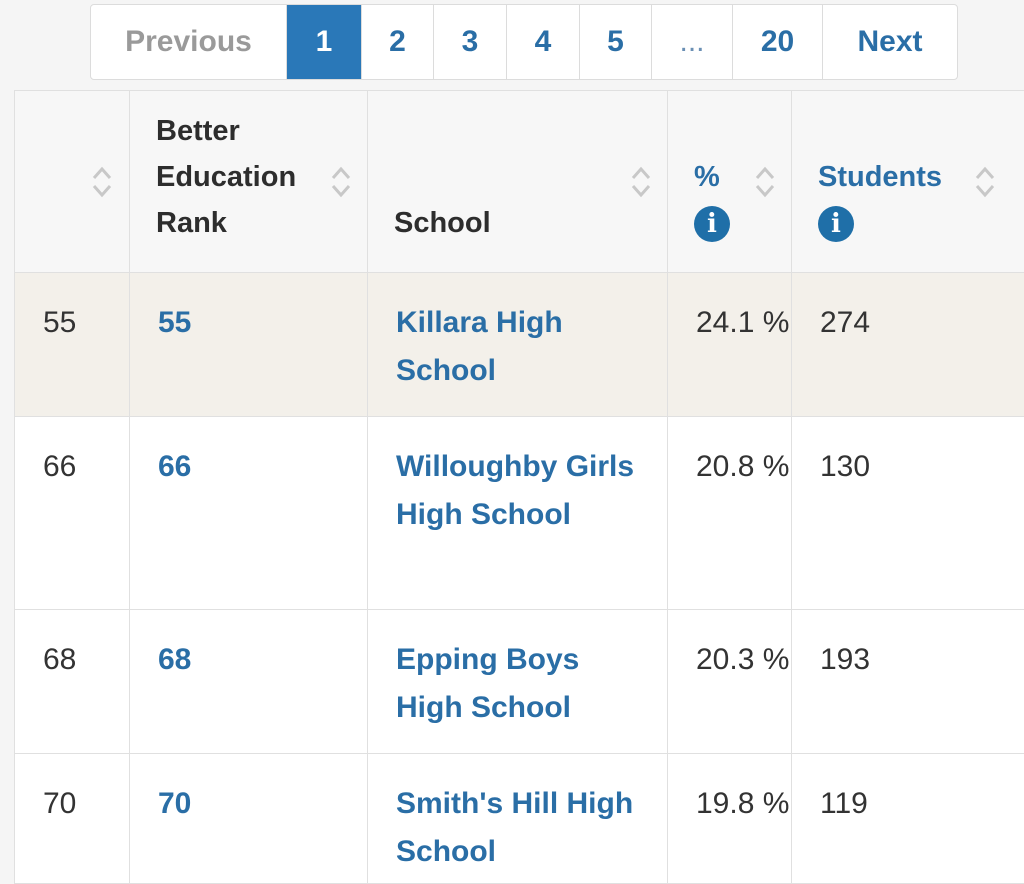 The image size is (1024, 884). I want to click on rank-link: 70, so click(249, 819).